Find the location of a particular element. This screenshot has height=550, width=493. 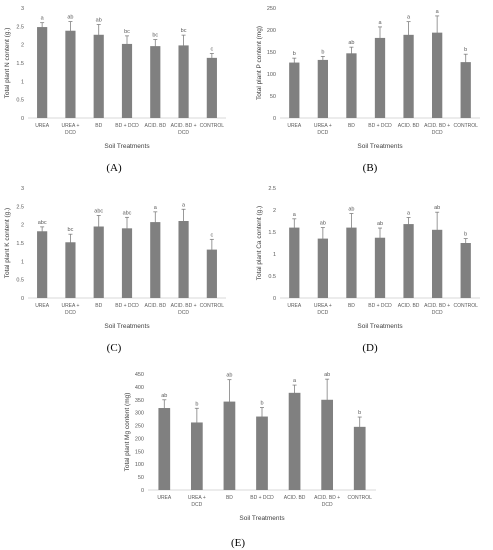

y-tick-label: 50 is located at coordinates (141, 478).